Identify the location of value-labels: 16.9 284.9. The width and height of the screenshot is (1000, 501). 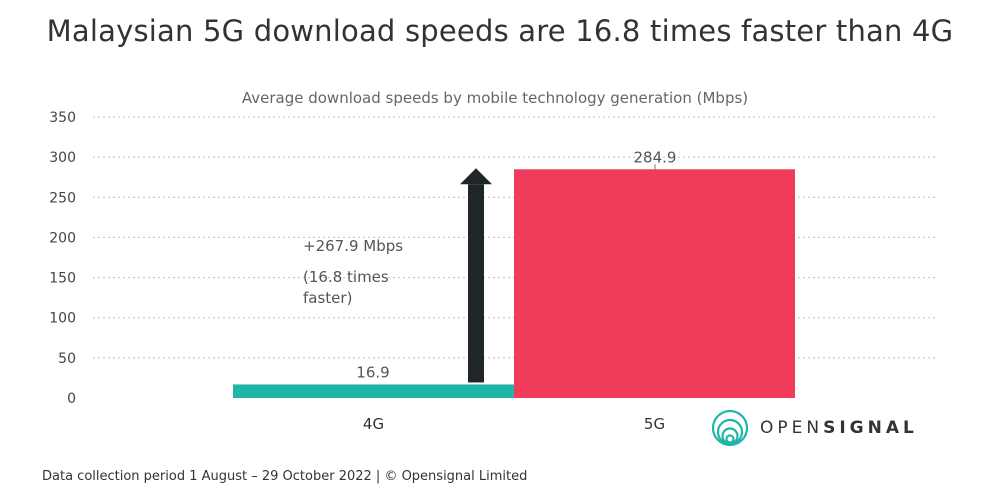
(516, 264).